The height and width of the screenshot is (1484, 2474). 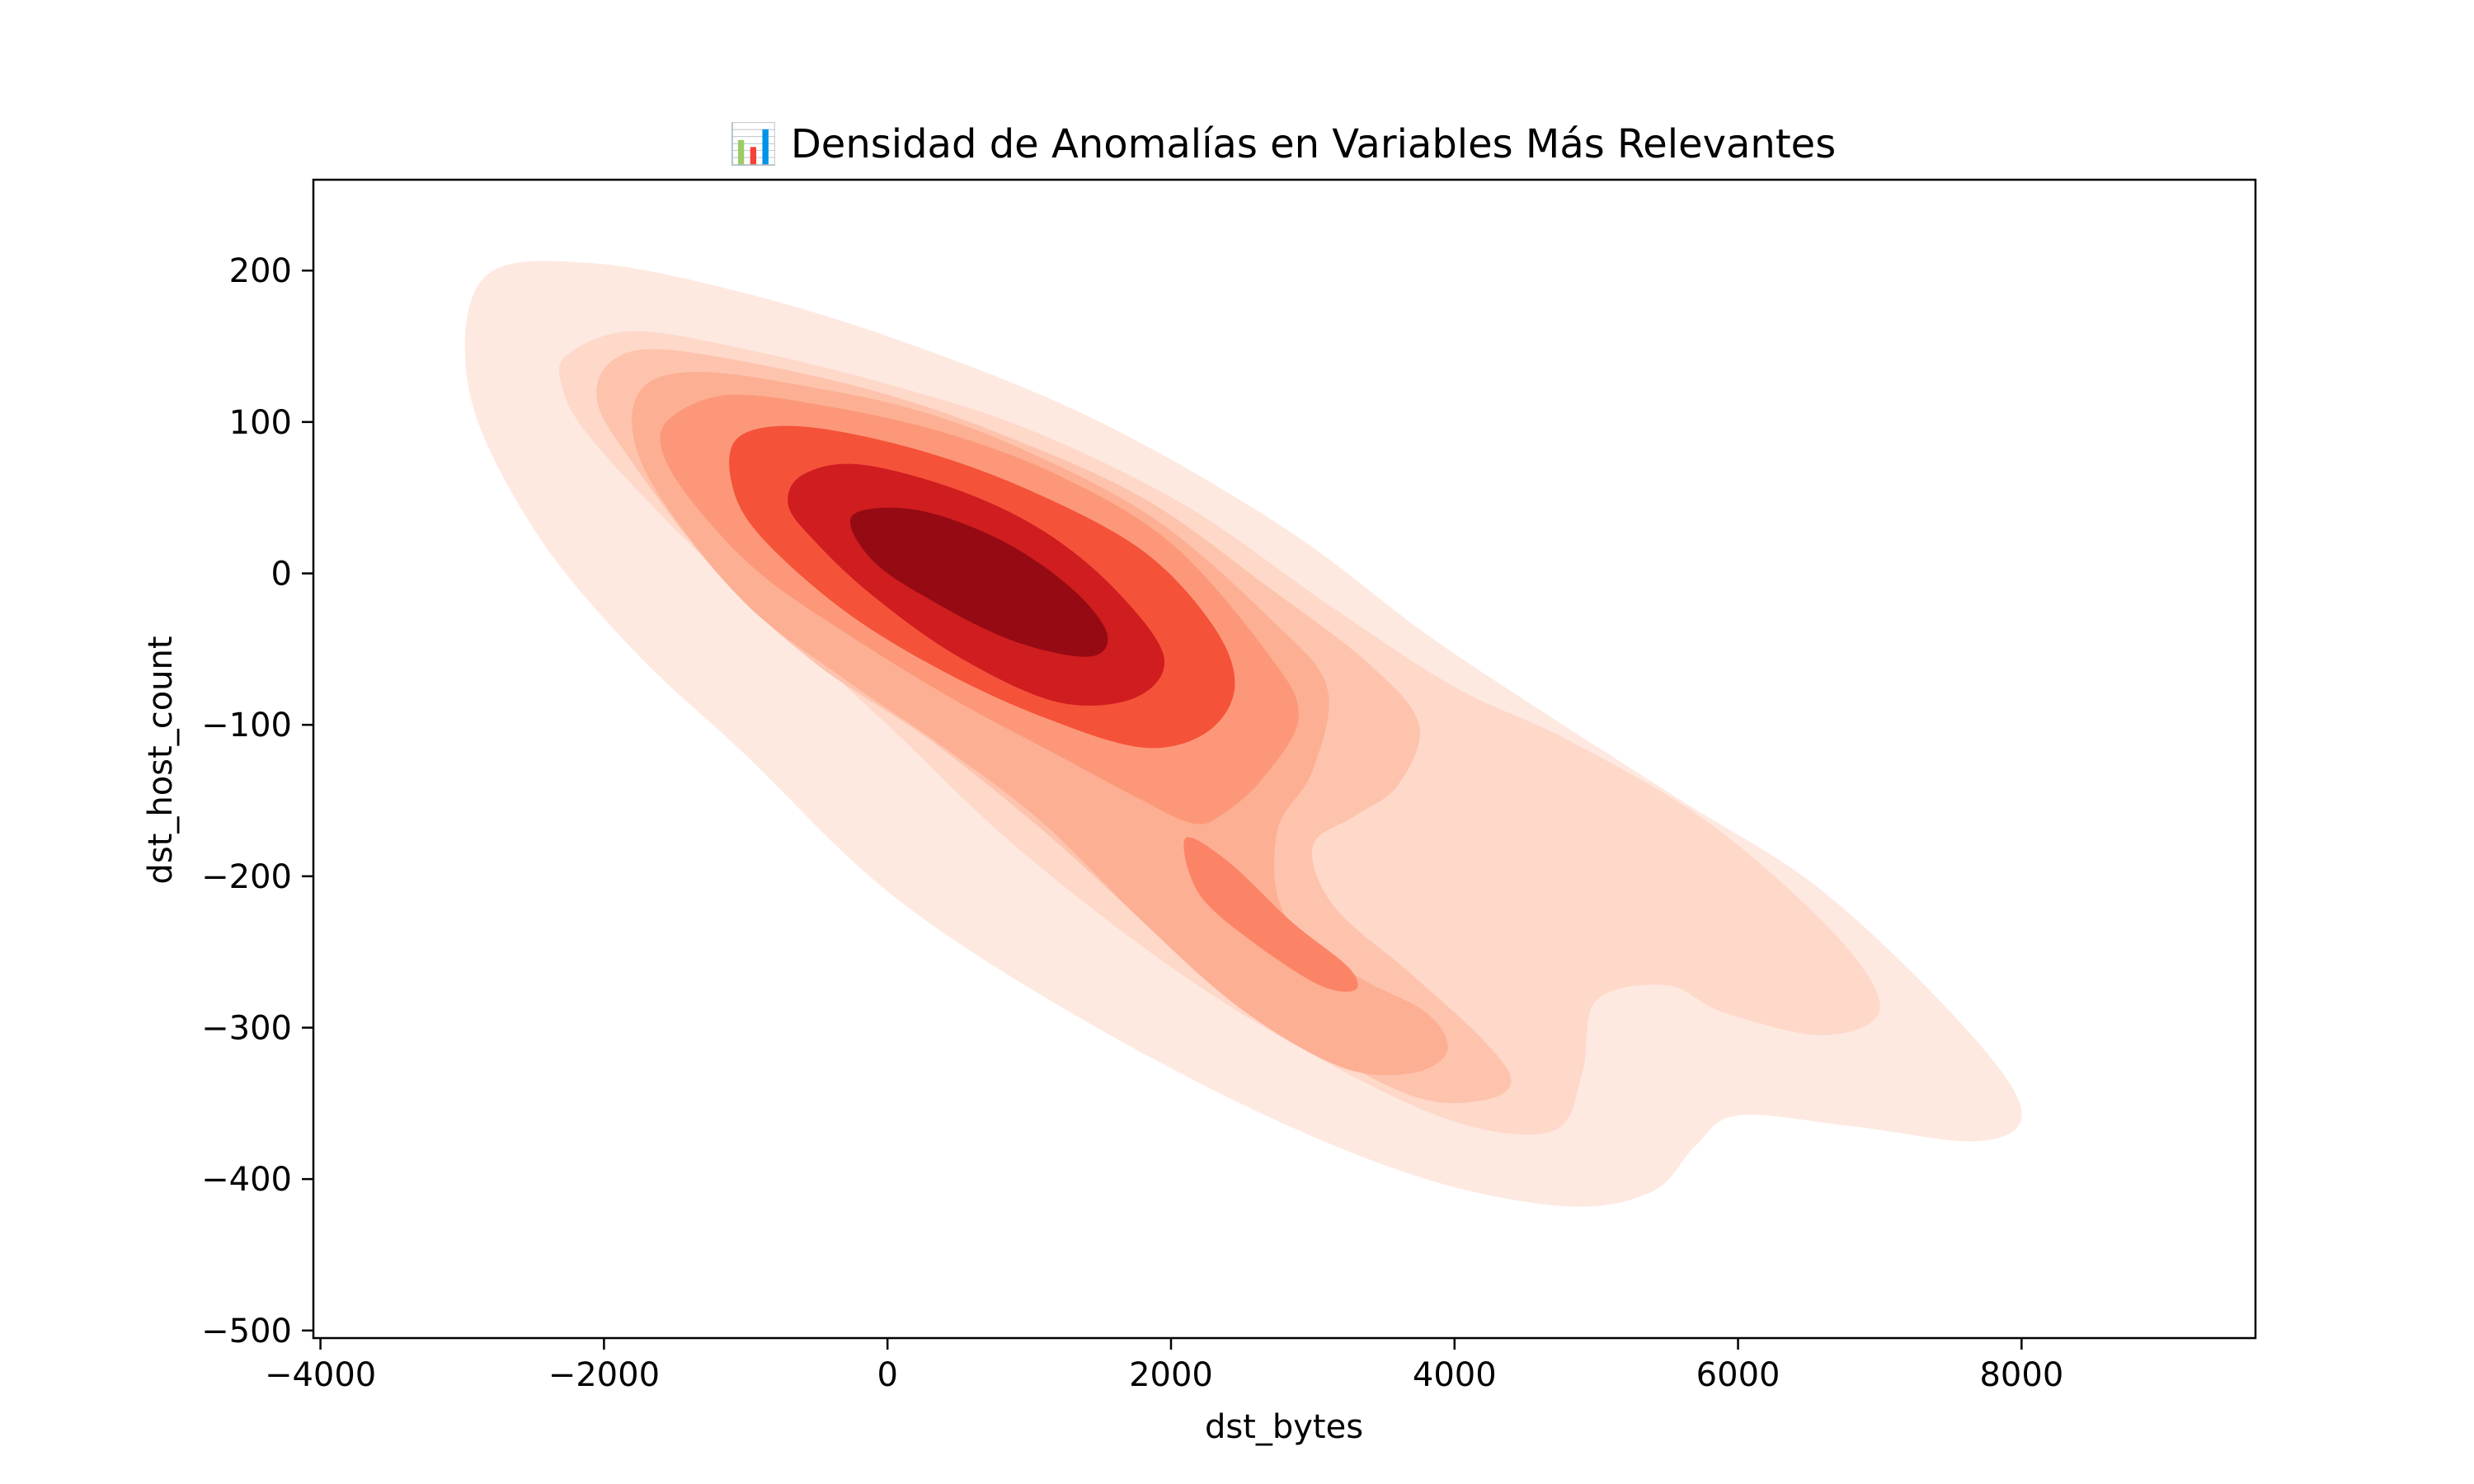 What do you see at coordinates (1284, 1427) in the screenshot?
I see `x-axis-label: dst_bytes` at bounding box center [1284, 1427].